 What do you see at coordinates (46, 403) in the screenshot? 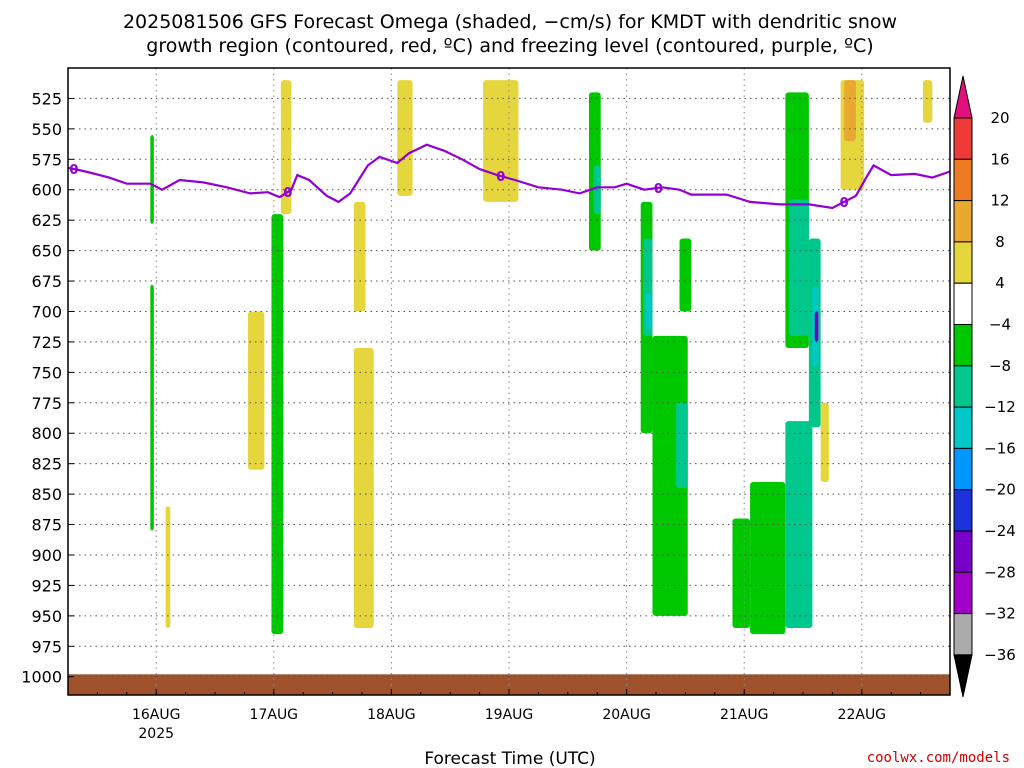
I see `y-tick-label-775: 775` at bounding box center [46, 403].